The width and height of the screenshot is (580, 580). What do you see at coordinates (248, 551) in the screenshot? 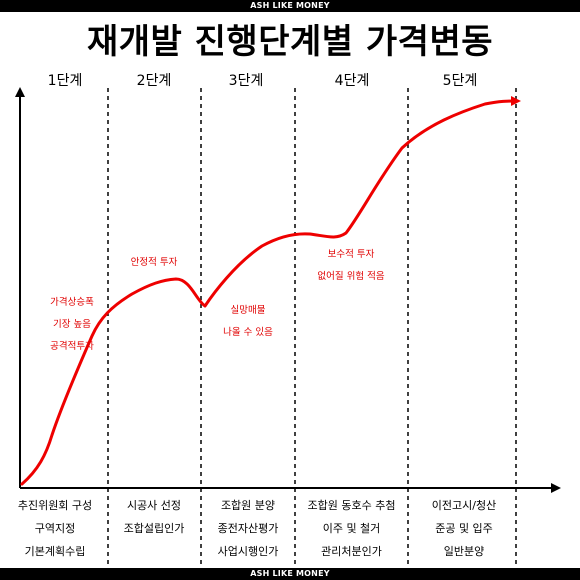
I see `phase-item: 사업시행인가` at bounding box center [248, 551].